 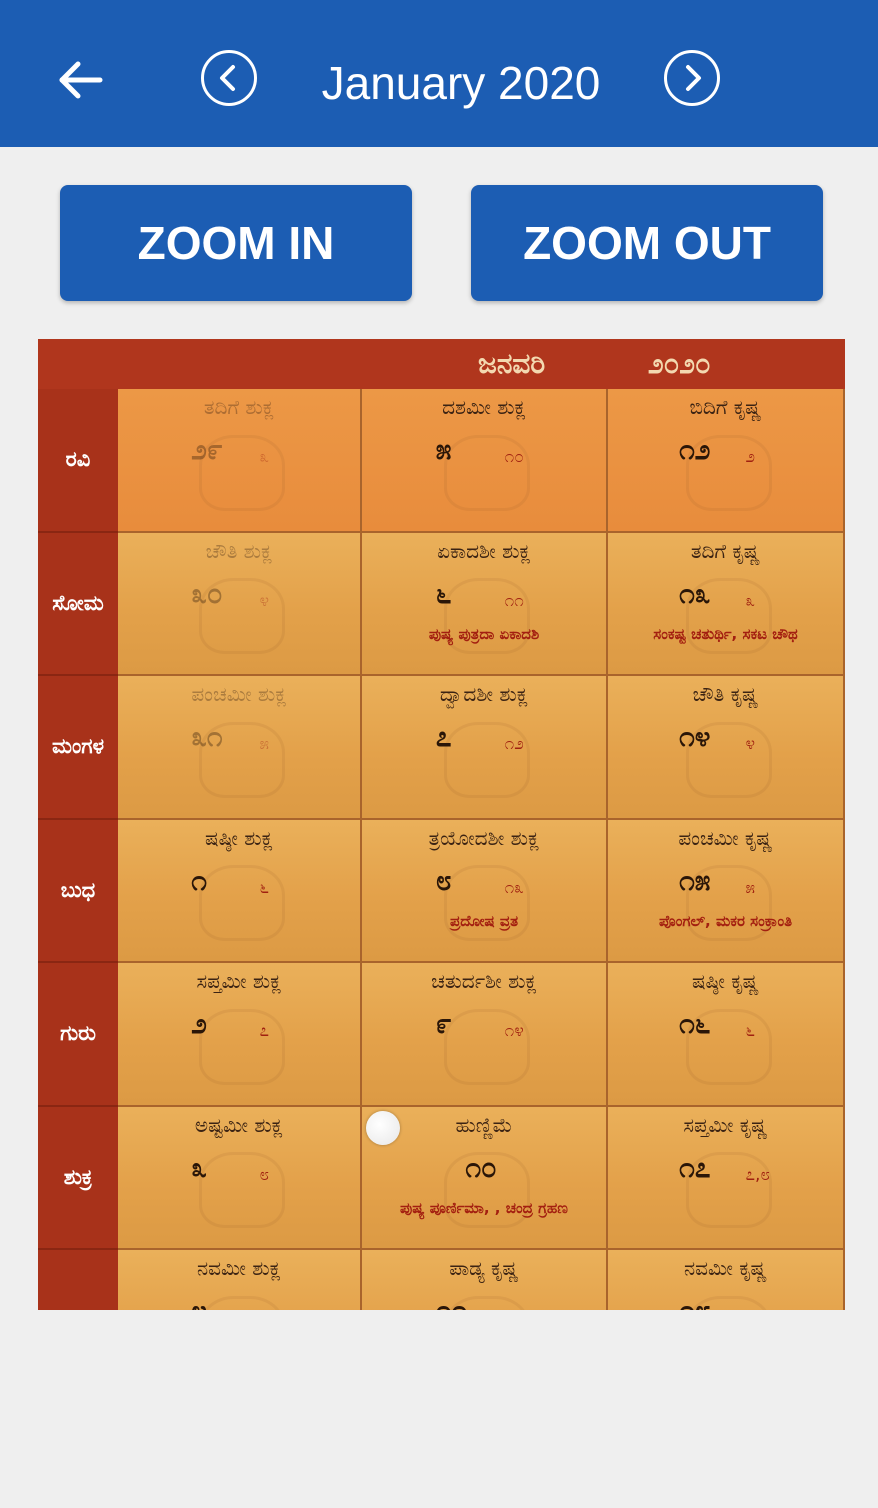 What do you see at coordinates (78, 1280) in the screenshot?
I see `weekday-label: ಶನಿ` at bounding box center [78, 1280].